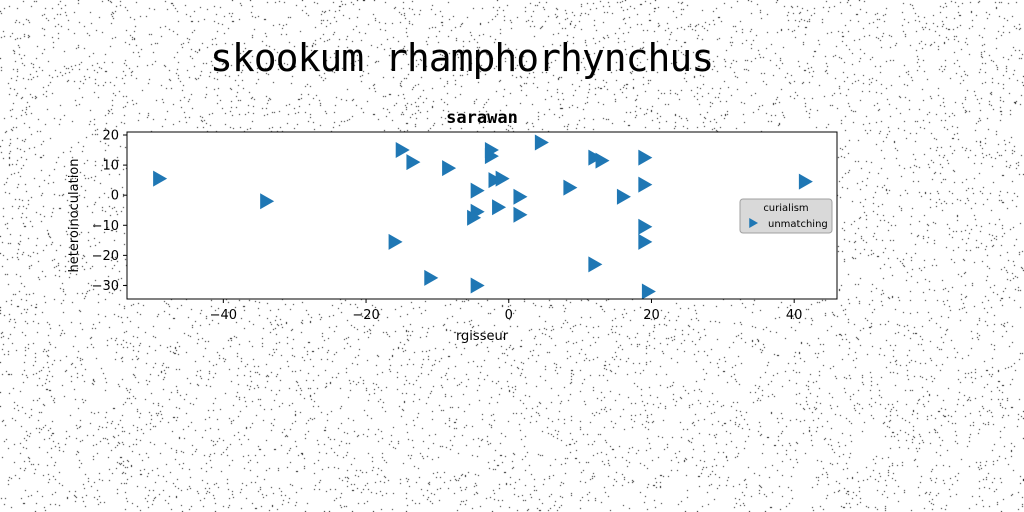 This screenshot has width=1024, height=512. I want to click on figure-title: skookum rhamphorhynchus, so click(462, 58).